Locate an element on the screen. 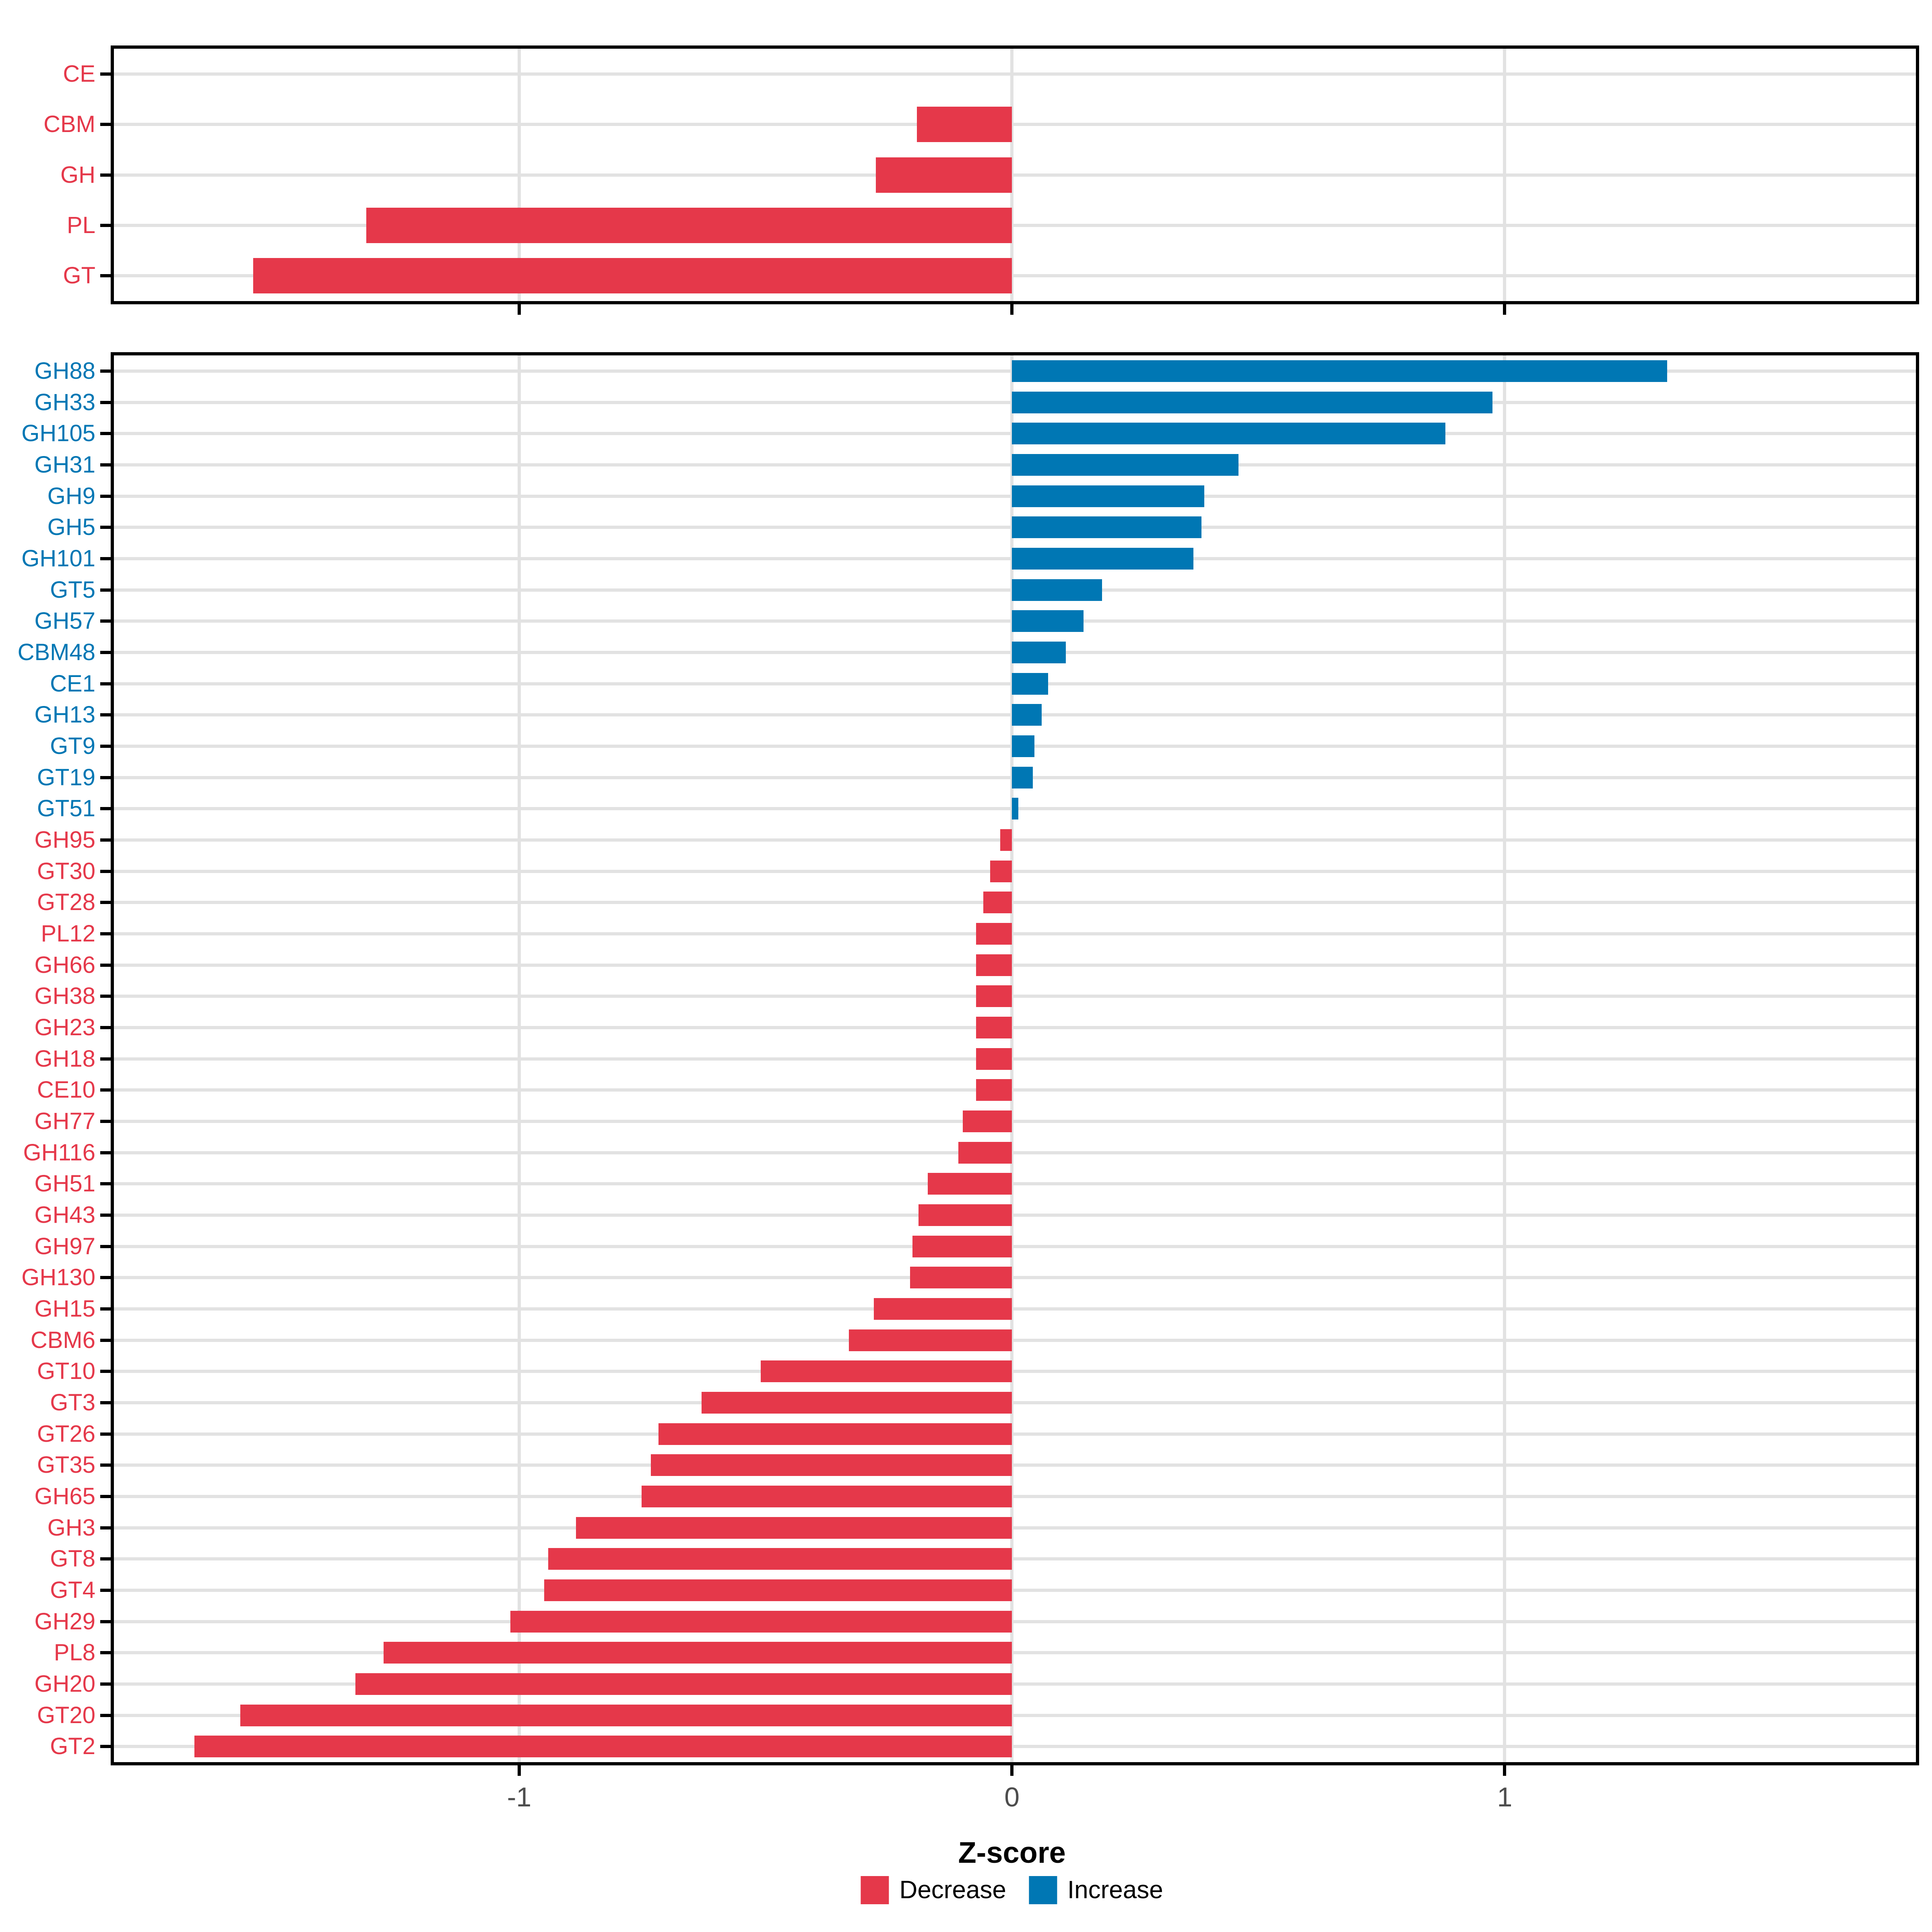 The height and width of the screenshot is (1932, 1932). y-label-GH9: GH9 is located at coordinates (71, 496).